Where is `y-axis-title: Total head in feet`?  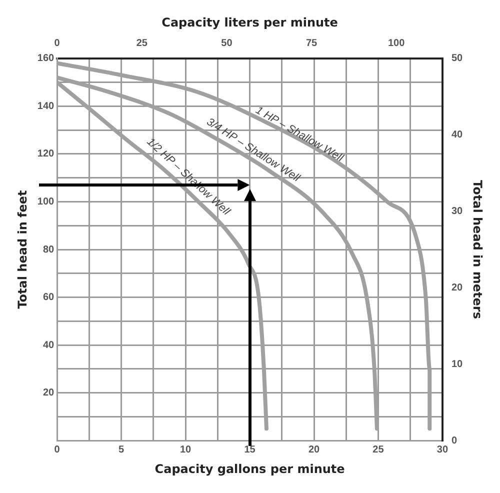 y-axis-title: Total head in feet is located at coordinates (22, 249).